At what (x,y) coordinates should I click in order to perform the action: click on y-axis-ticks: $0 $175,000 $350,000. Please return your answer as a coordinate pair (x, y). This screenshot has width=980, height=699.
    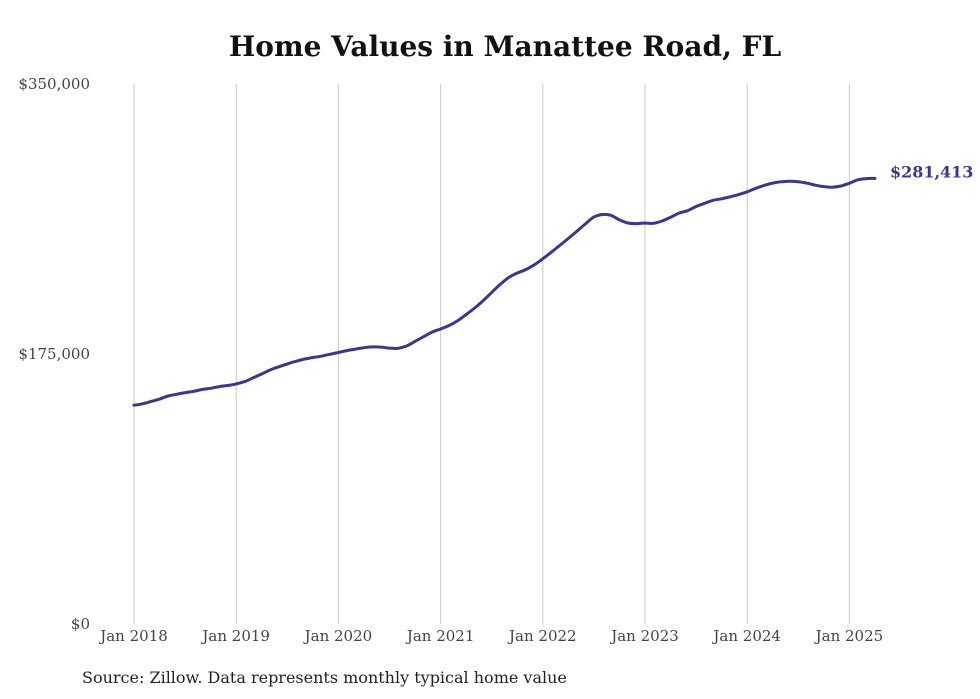
    Looking at the image, I should click on (54, 354).